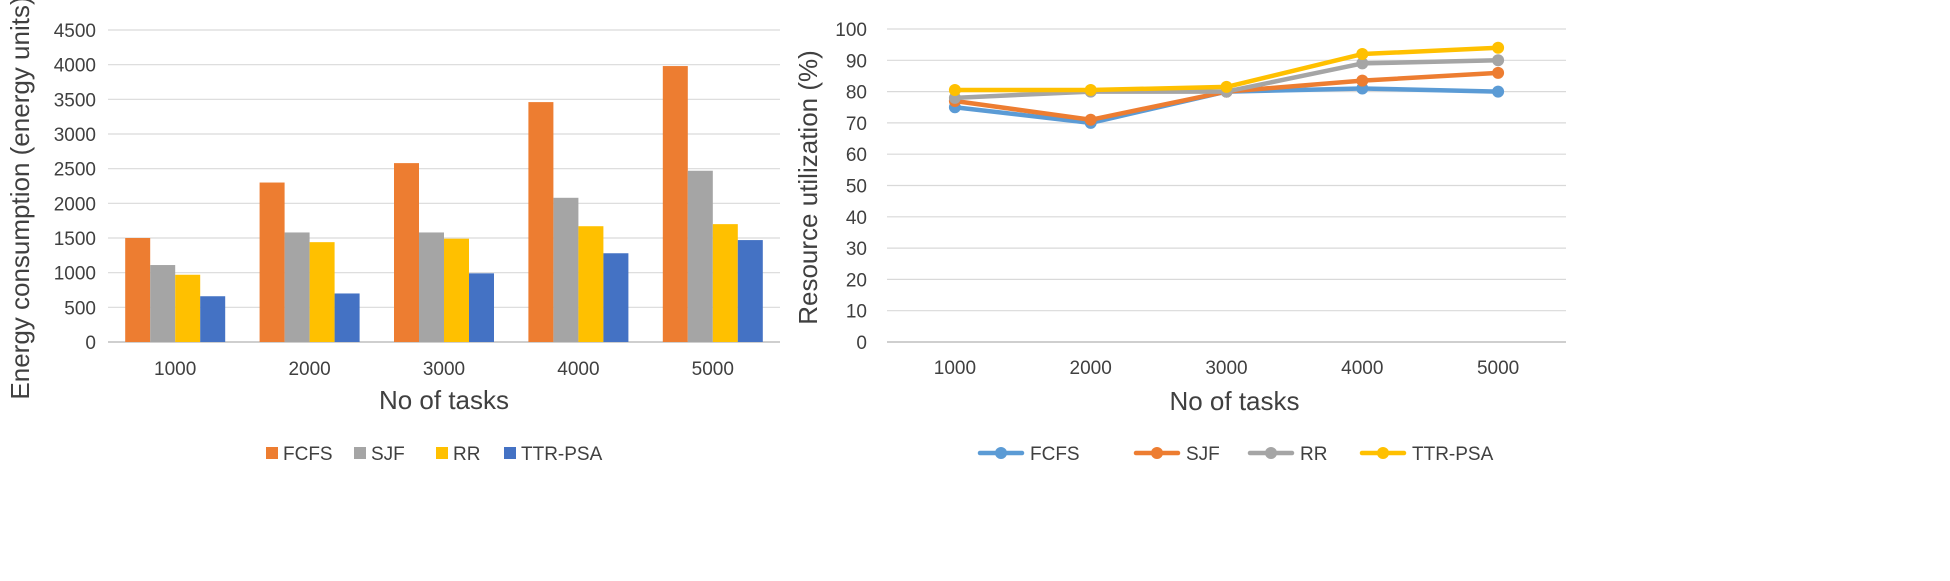 The width and height of the screenshot is (1950, 581). Describe the element at coordinates (856, 187) in the screenshot. I see `y-tick-label: 50` at that location.